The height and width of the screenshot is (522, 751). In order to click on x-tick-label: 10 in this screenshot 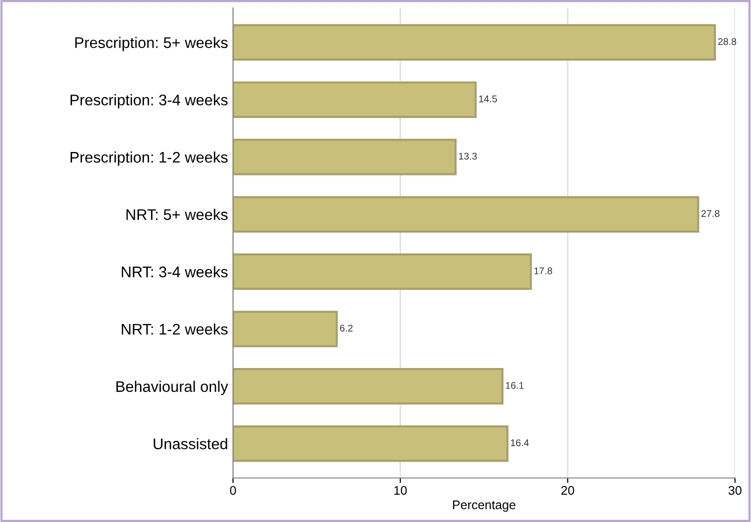, I will do `click(400, 490)`.